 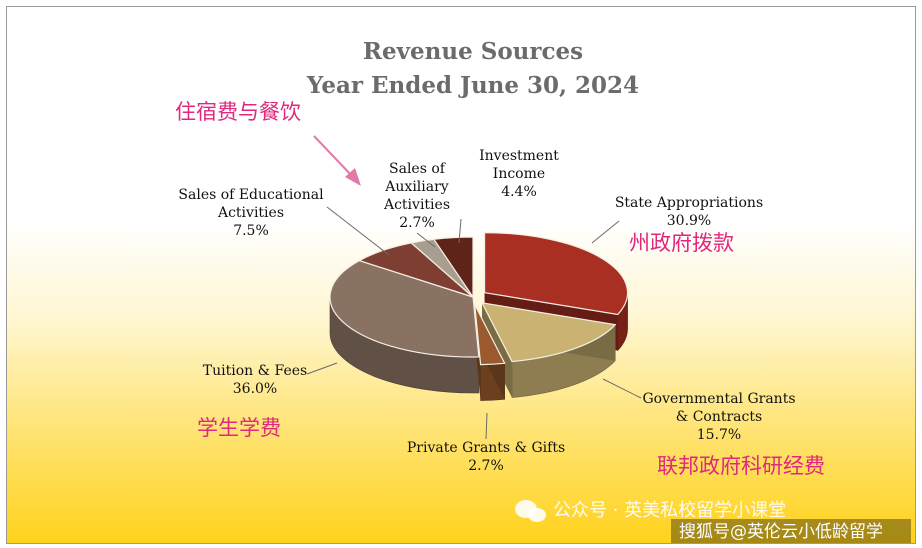 What do you see at coordinates (255, 389) in the screenshot?
I see `slice-value-label: 36.0%` at bounding box center [255, 389].